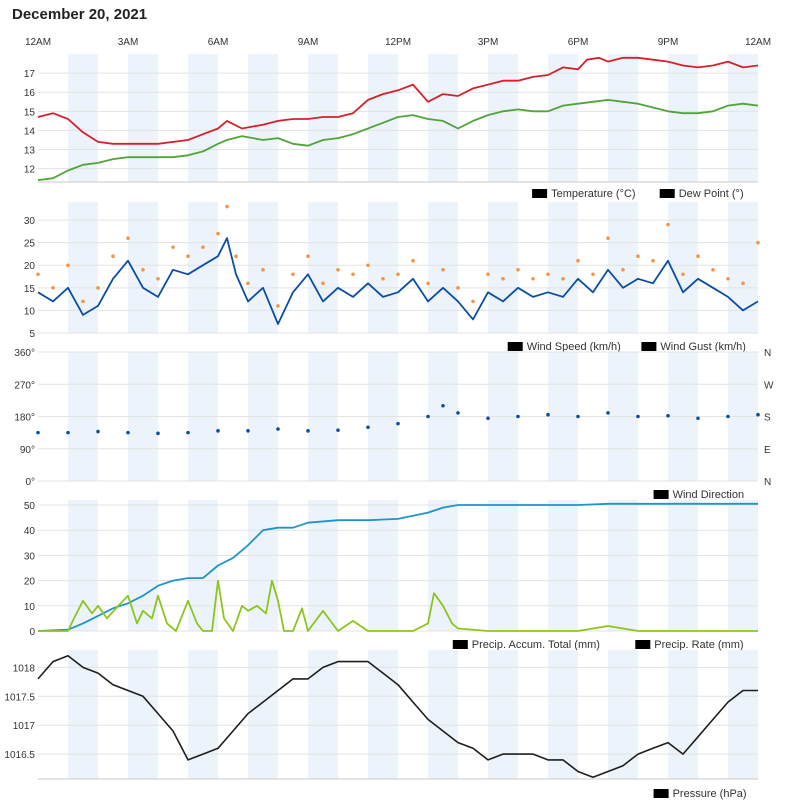  I want to click on time-axis-label: 6PM, so click(578, 42).